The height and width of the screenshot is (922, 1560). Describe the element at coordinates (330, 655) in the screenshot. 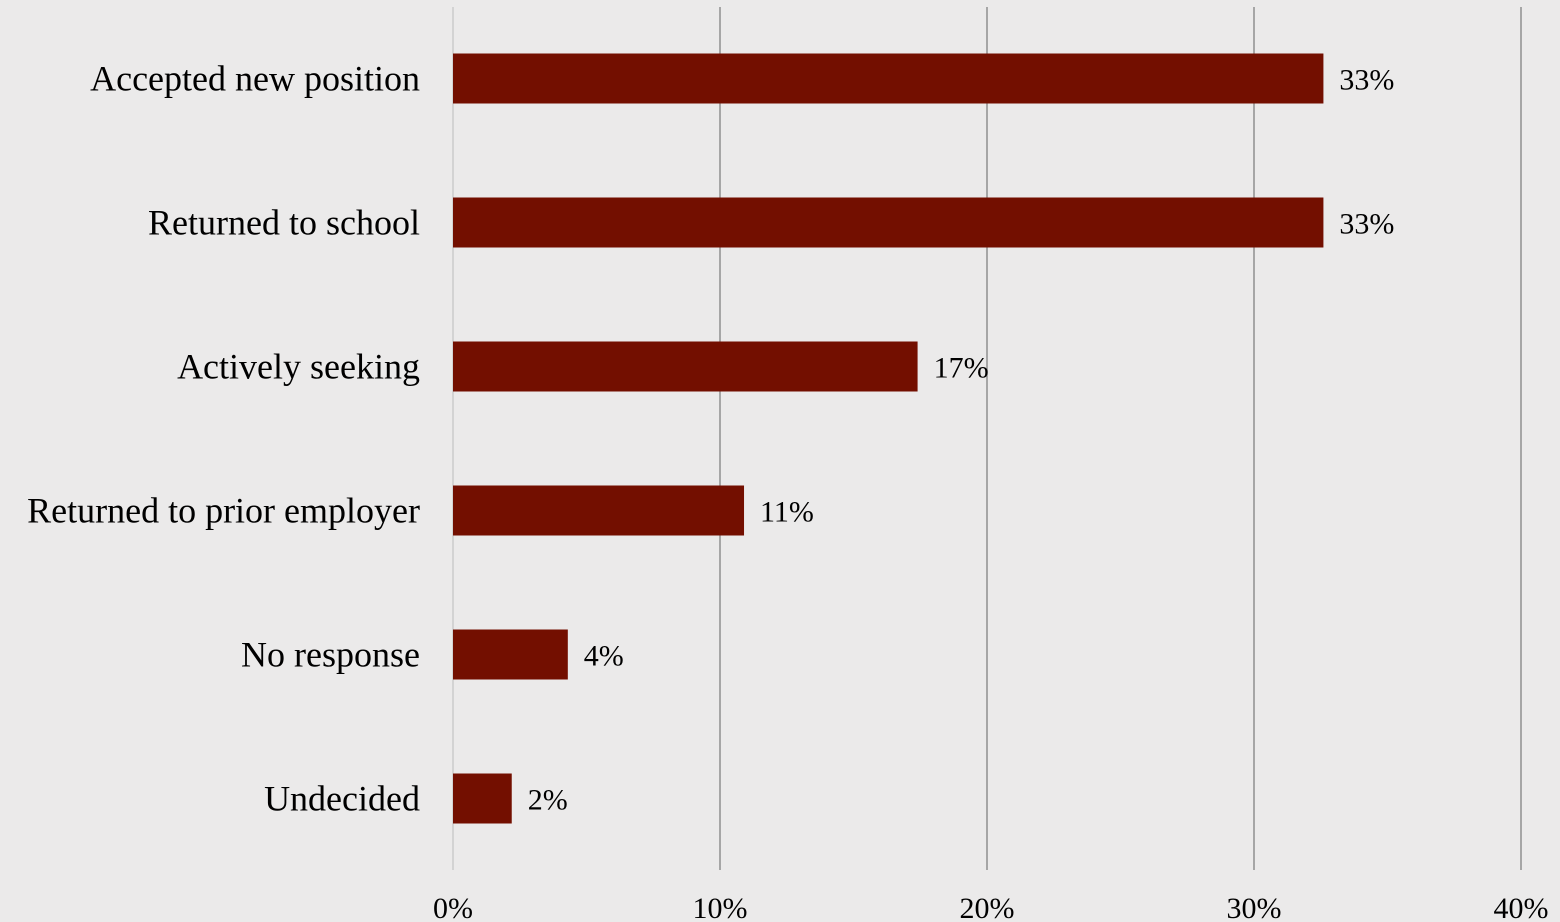

I see `category-label: No response` at that location.